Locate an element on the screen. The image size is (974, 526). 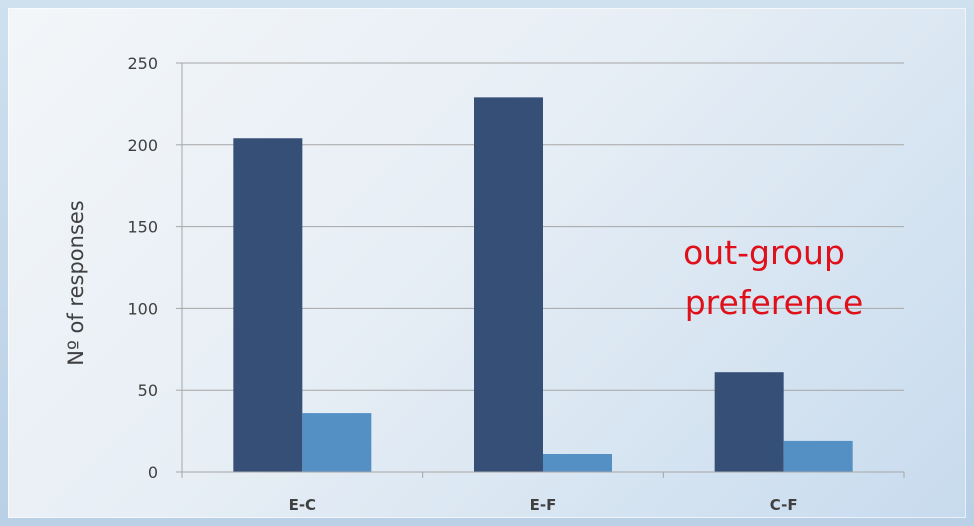
y-axis-label: Nº of responses is located at coordinates (76, 283).